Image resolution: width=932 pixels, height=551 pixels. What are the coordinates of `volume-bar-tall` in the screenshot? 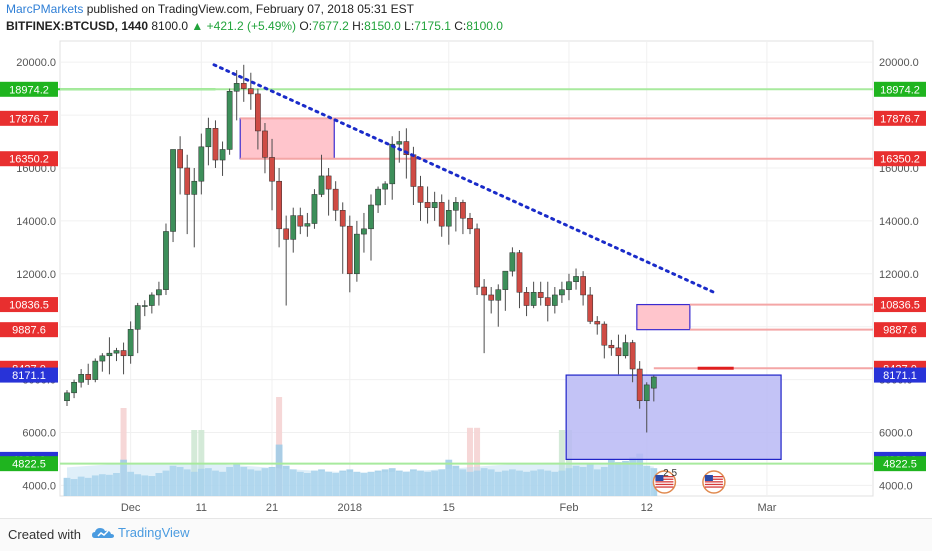 It's located at (477, 461).